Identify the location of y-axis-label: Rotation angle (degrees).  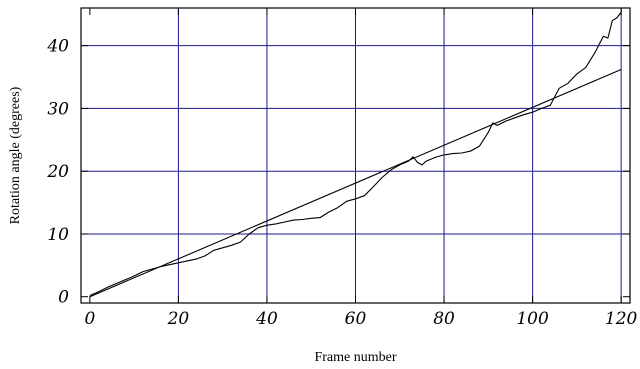
(15, 155).